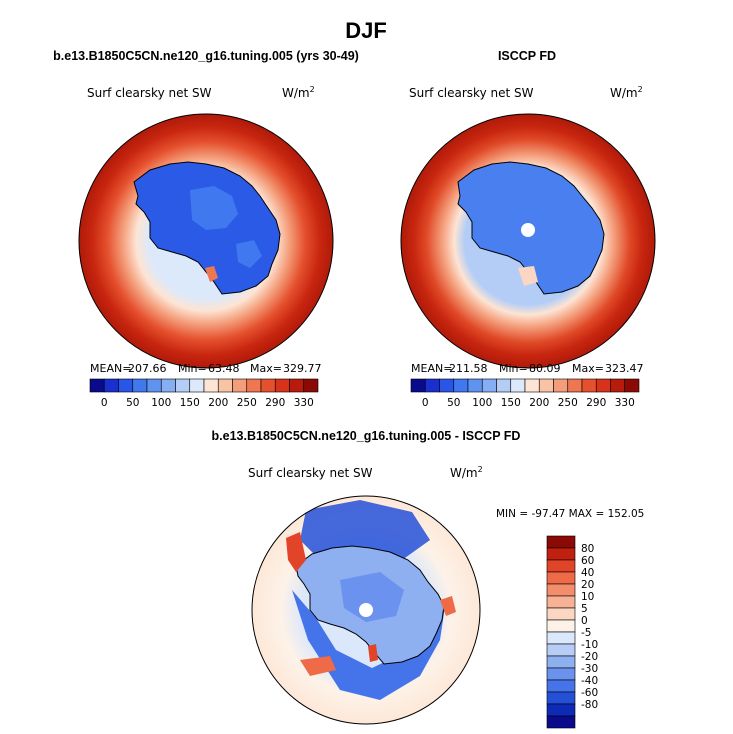 The height and width of the screenshot is (734, 733). I want to click on panel-diff-colorbar-tick: -10, so click(589, 645).